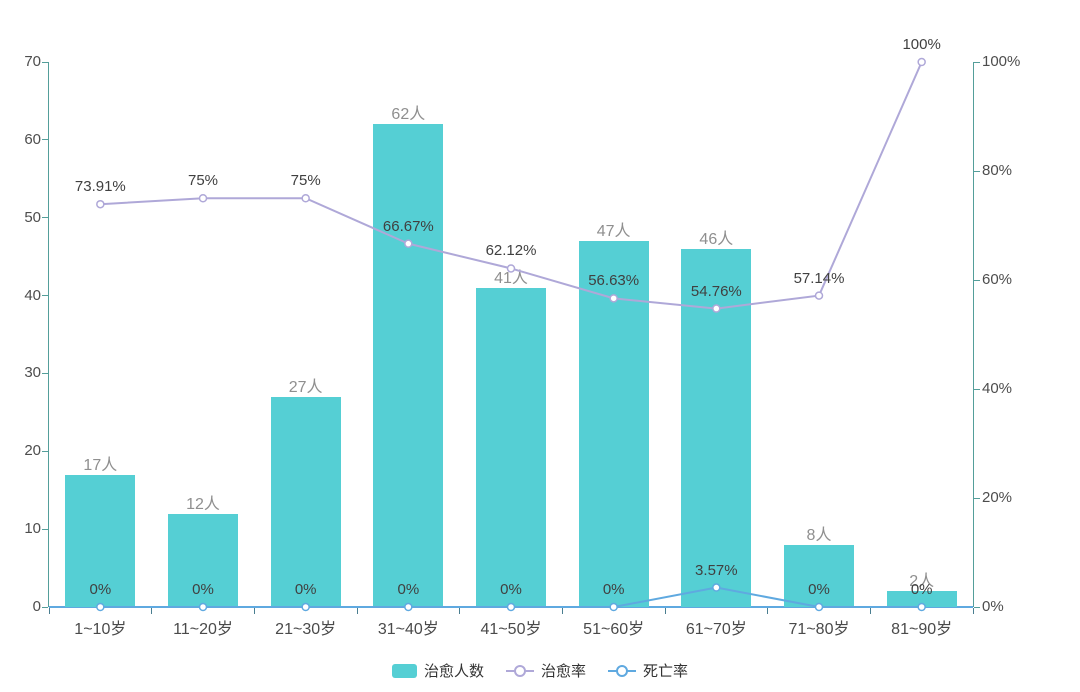 The image size is (1080, 692). I want to click on bar-71~80岁, so click(819, 575).